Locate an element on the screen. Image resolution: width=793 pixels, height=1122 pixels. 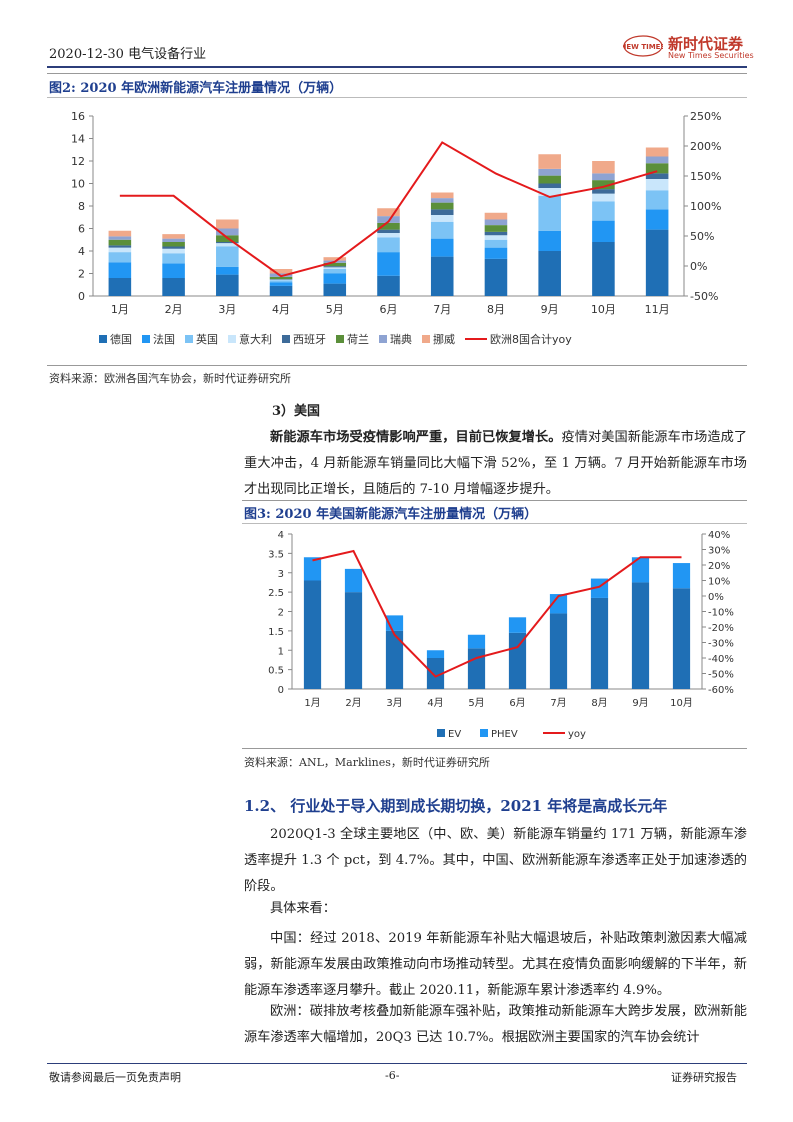
fig2-source: 资料来源：欧洲各国汽车协会，新时代证券研究所 is located at coordinates (170, 378).